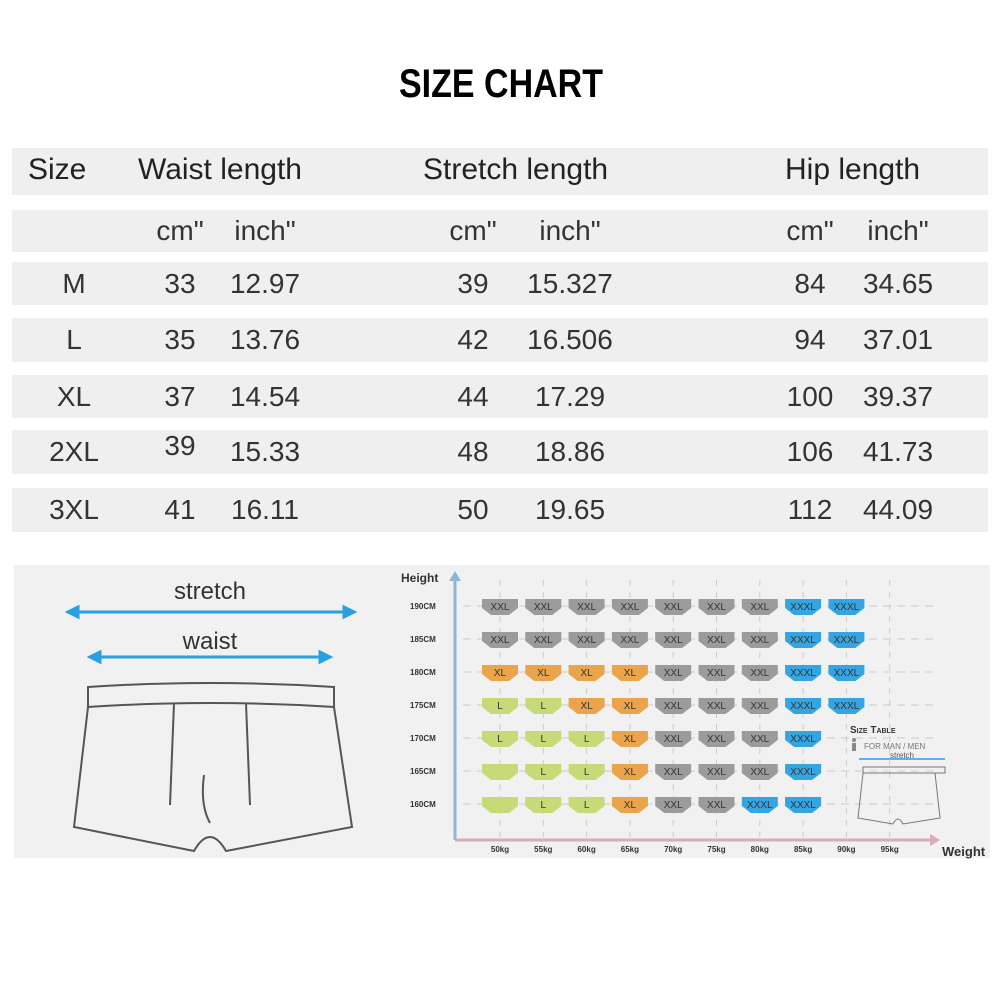  What do you see at coordinates (516, 169) in the screenshot?
I see `column-header: Stretch length` at bounding box center [516, 169].